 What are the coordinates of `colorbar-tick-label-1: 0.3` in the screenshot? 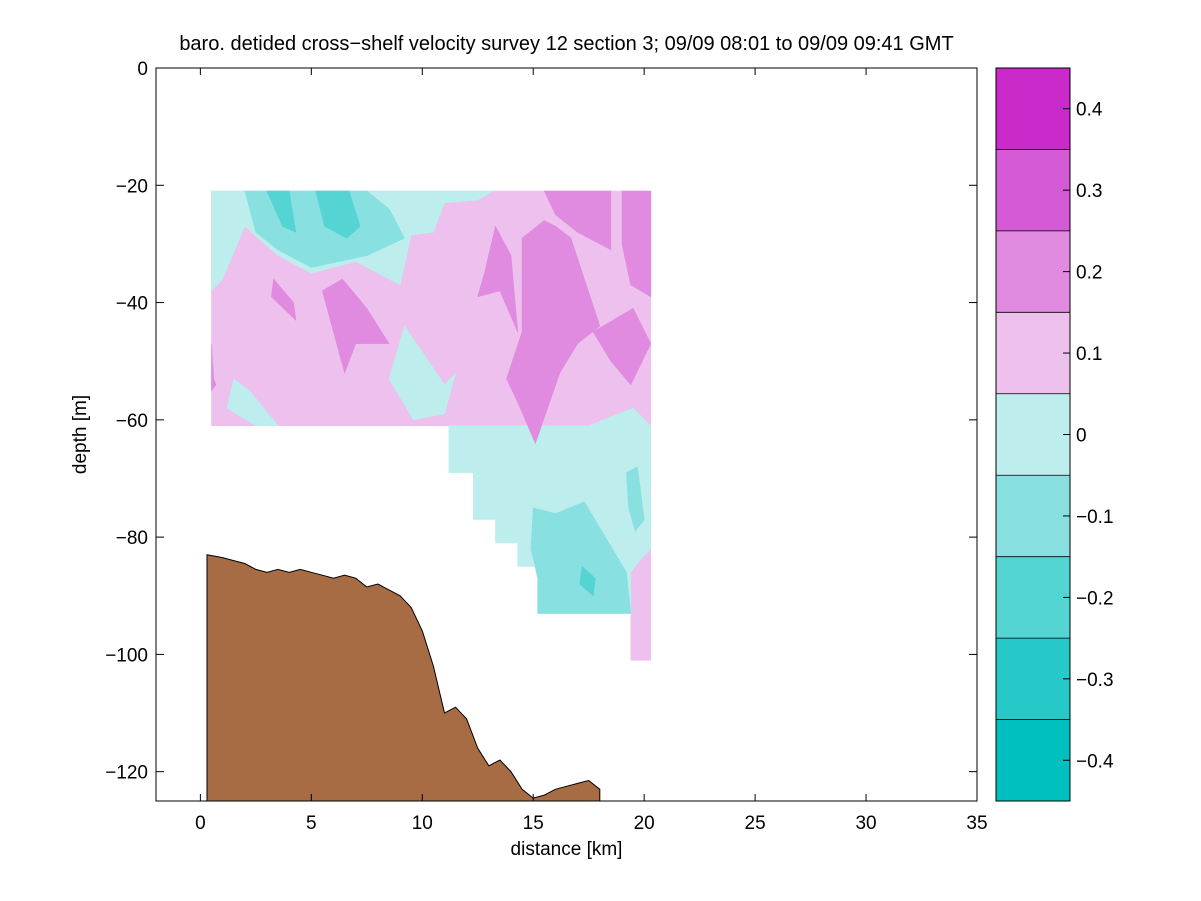 It's located at (1089, 191).